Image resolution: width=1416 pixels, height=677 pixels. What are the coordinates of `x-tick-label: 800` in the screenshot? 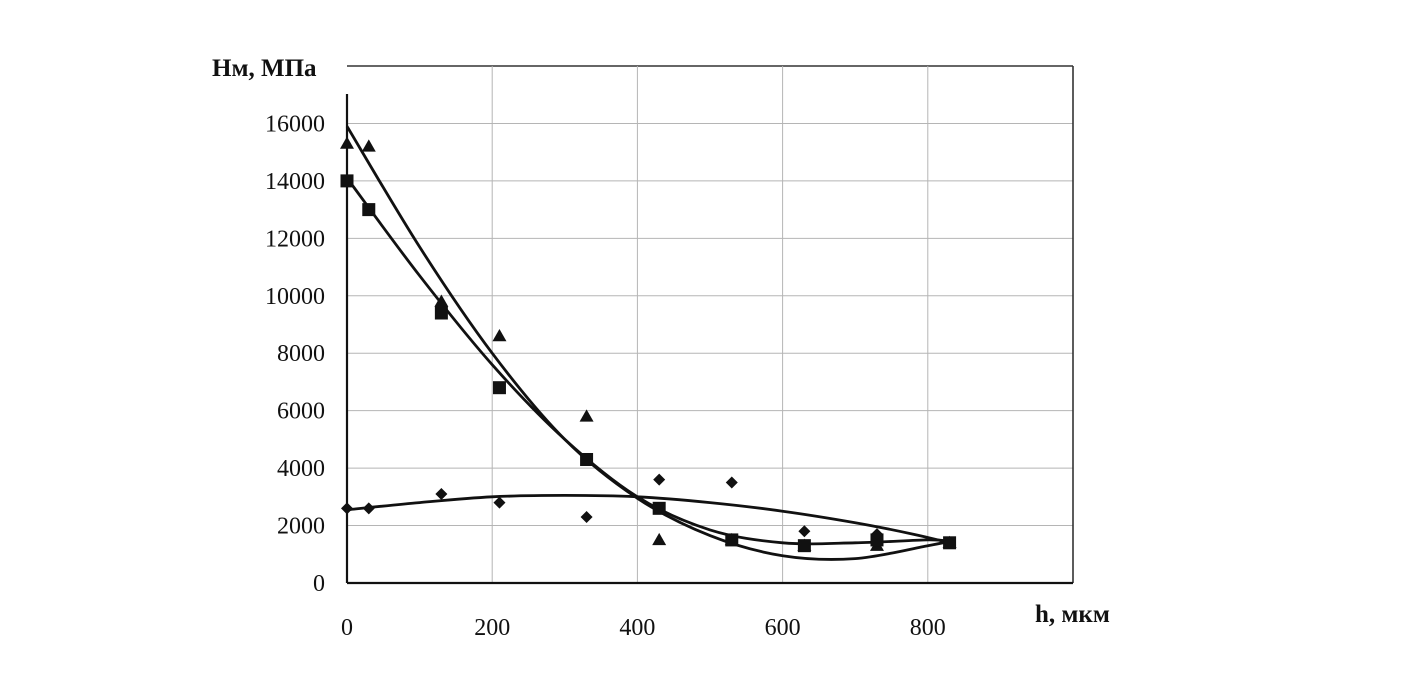 It's located at (928, 628).